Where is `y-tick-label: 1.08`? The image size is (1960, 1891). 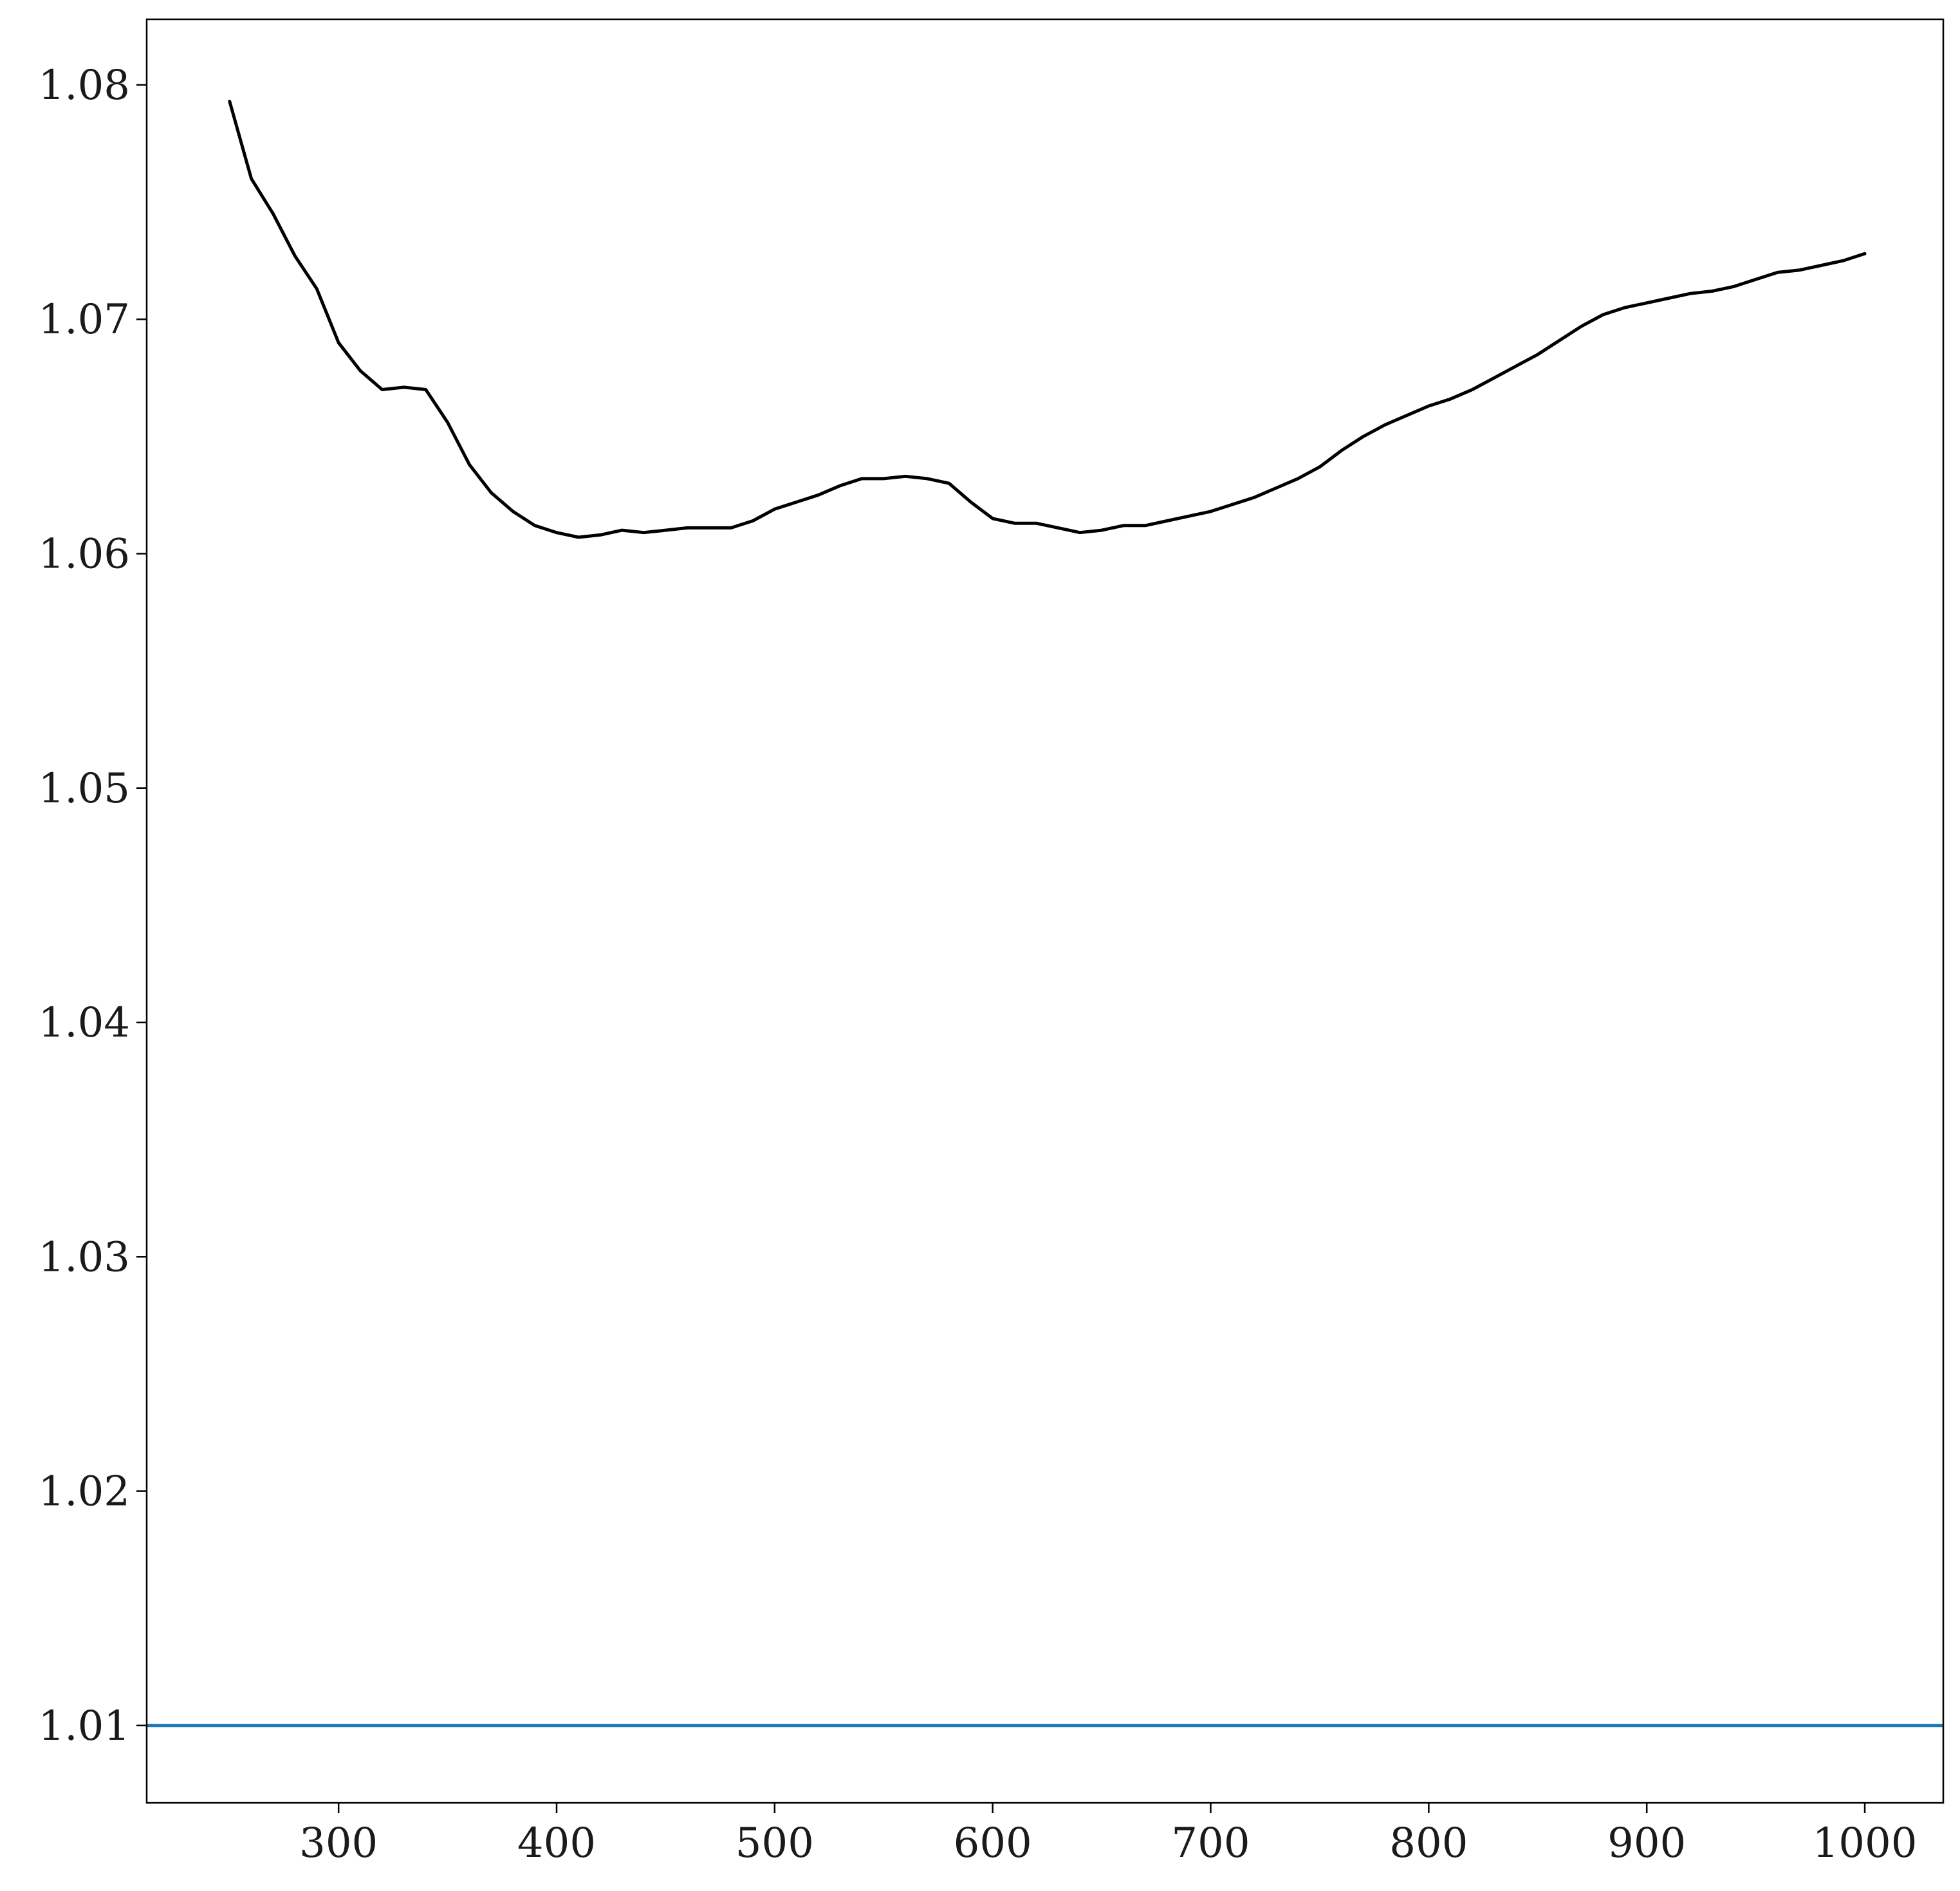
y-tick-label: 1.08 is located at coordinates (85, 85).